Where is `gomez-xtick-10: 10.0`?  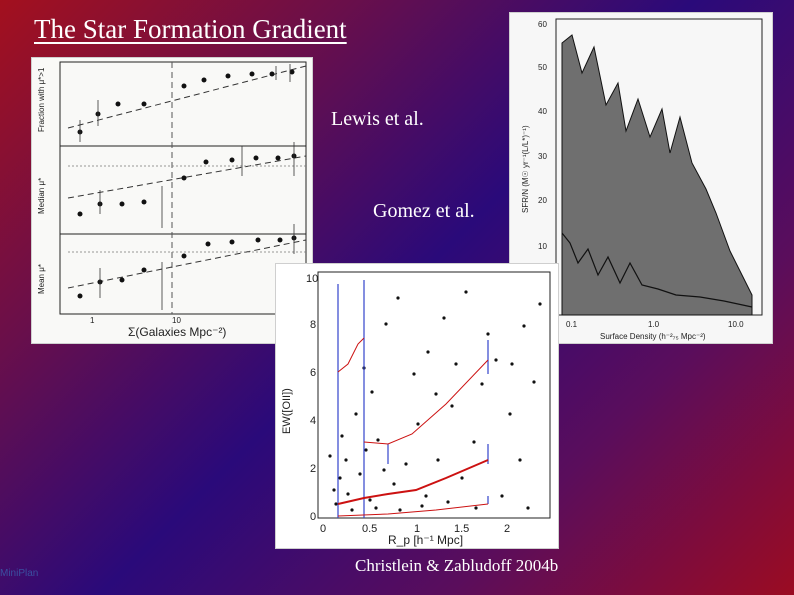 gomez-xtick-10: 10.0 is located at coordinates (736, 324).